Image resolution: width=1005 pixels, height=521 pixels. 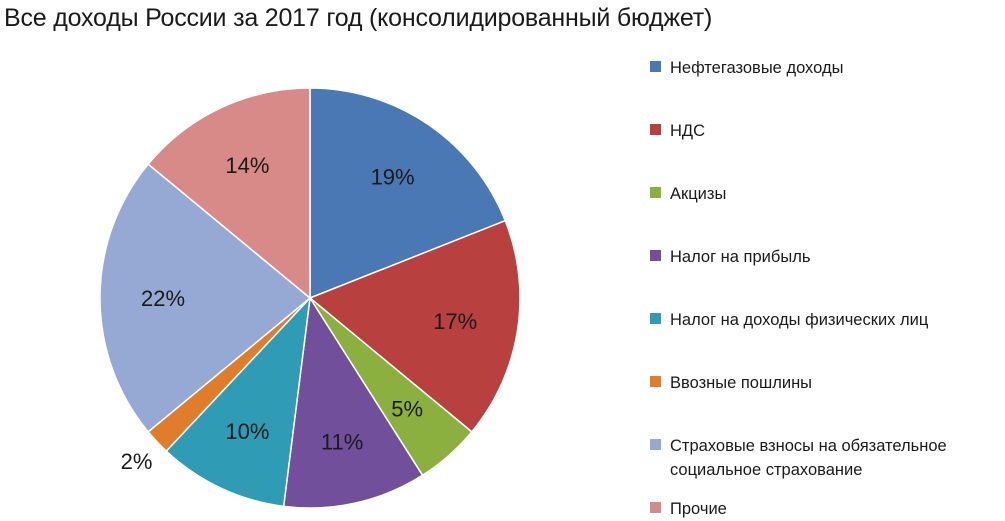 I want to click on data-label-profit-tax: 11%, so click(x=342, y=442).